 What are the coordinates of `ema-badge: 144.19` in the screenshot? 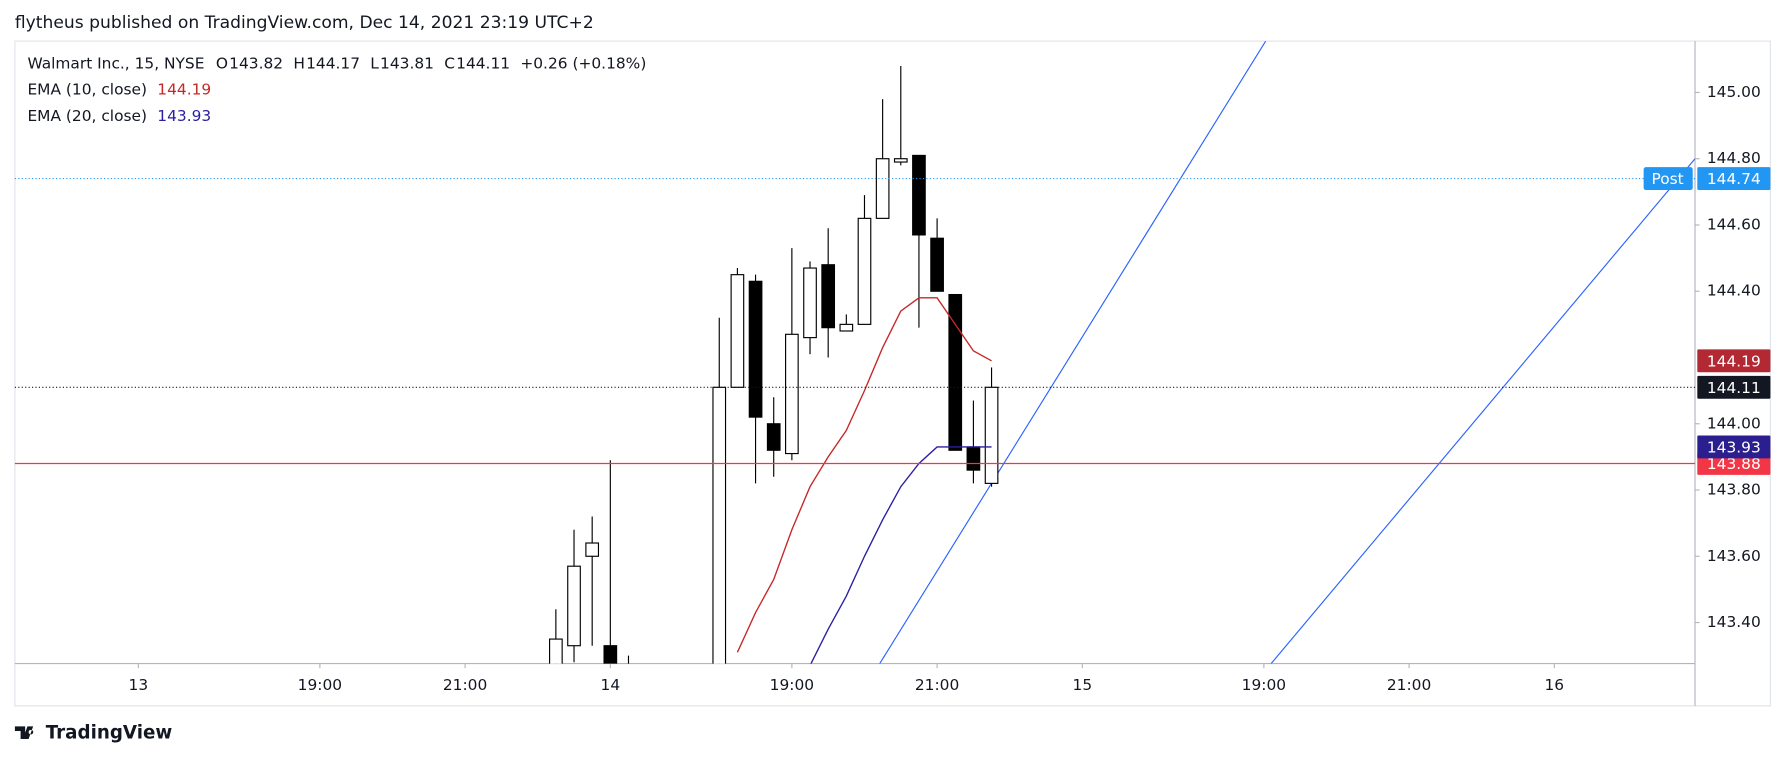 It's located at (1734, 361).